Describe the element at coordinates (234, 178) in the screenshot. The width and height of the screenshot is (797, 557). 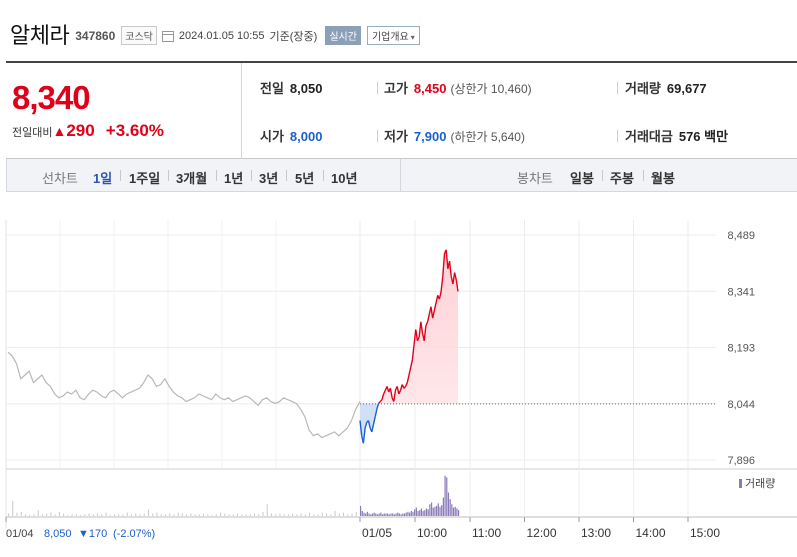
I see `tab-period-1y: 1년` at that location.